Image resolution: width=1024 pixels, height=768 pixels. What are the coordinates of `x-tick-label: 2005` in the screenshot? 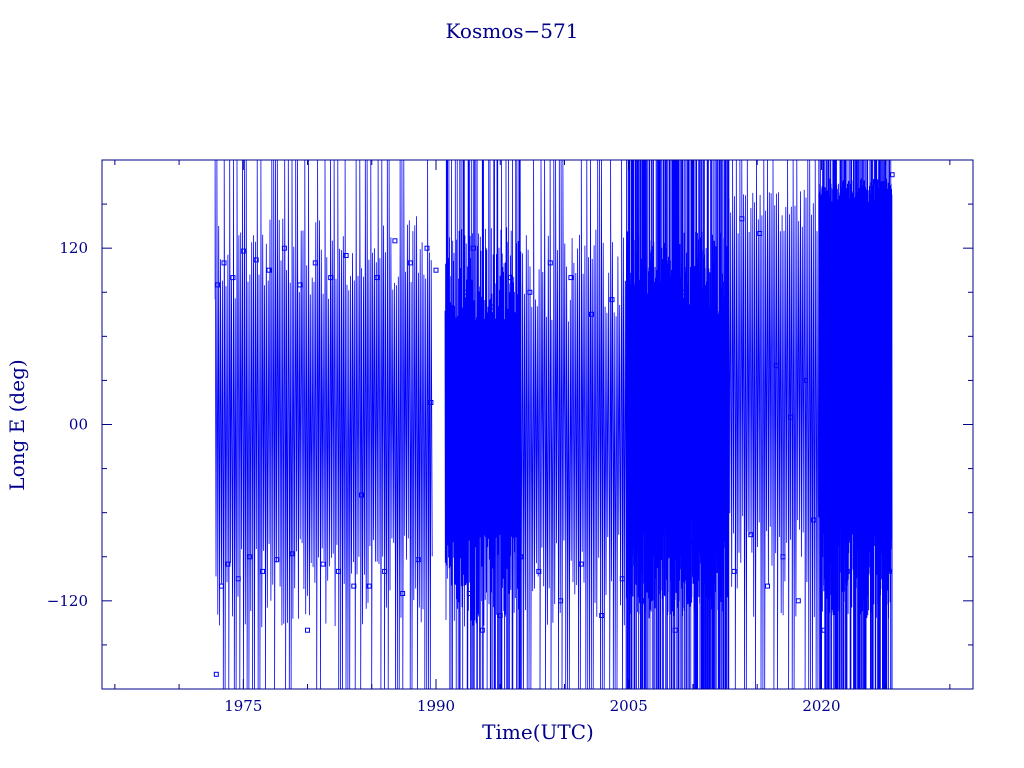 It's located at (629, 706).